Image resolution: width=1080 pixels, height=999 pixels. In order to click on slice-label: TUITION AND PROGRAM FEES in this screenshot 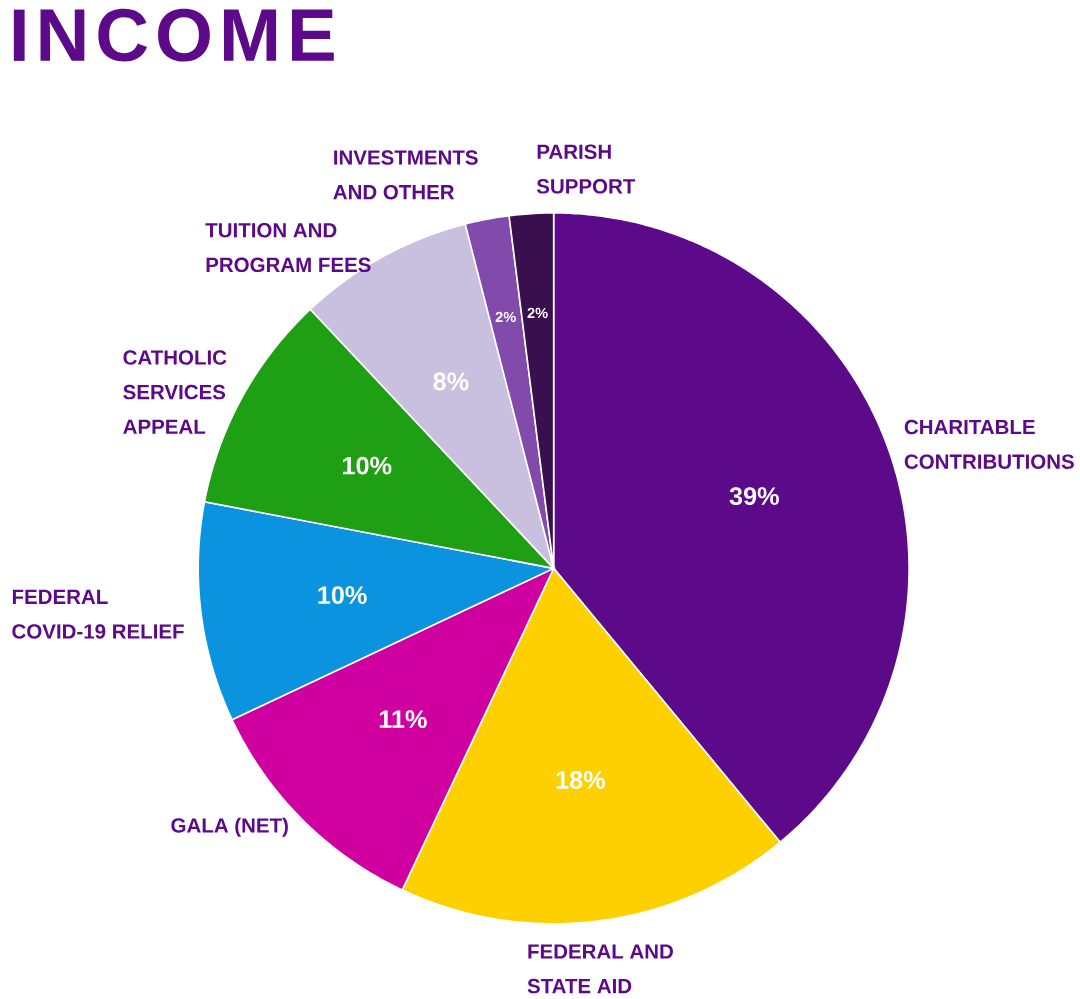, I will do `click(288, 248)`.